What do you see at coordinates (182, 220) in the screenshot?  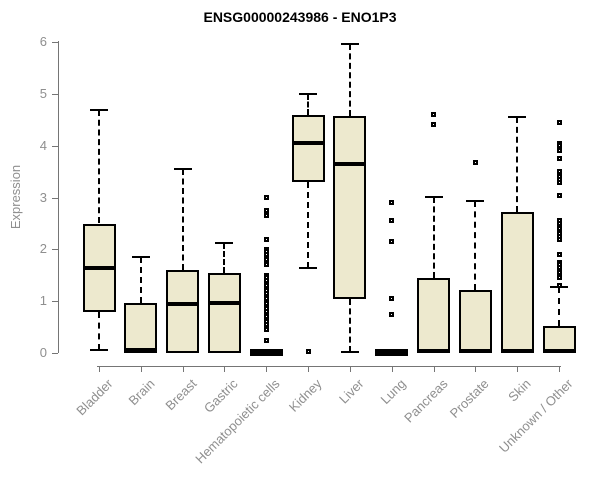 I see `whisker-top-breast` at bounding box center [182, 220].